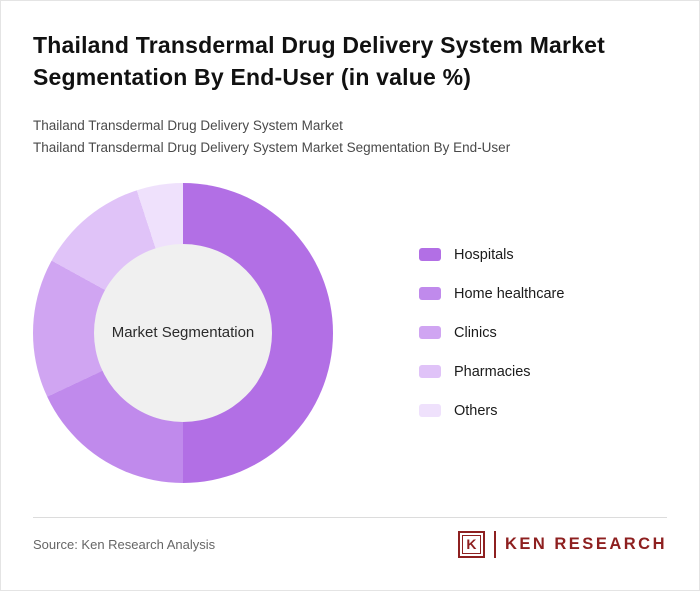 The image size is (700, 591). Describe the element at coordinates (475, 332) in the screenshot. I see `legend-label: Clinics` at that location.